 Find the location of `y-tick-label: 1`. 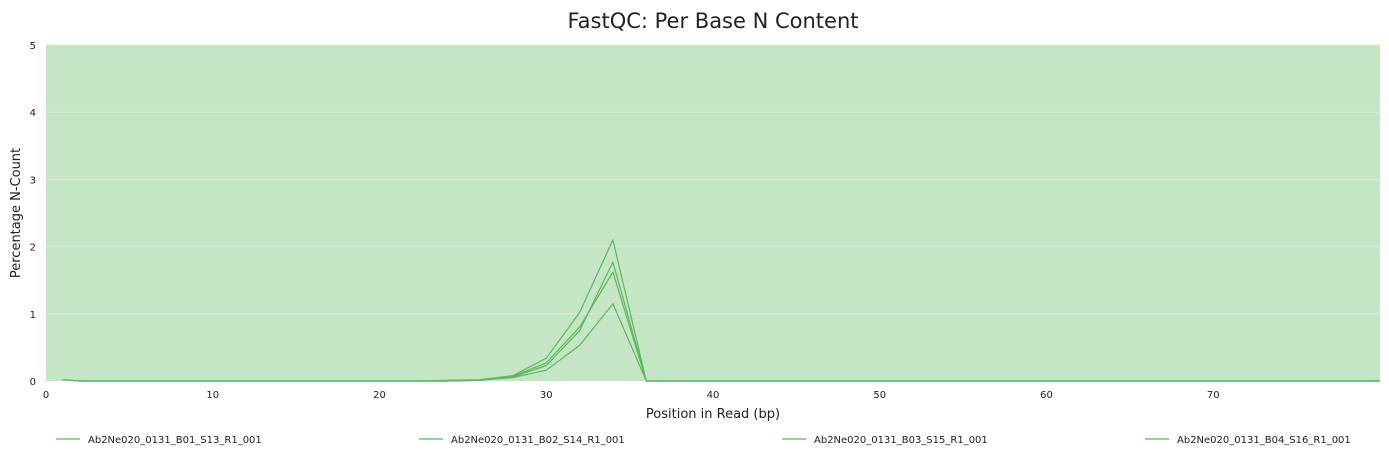

y-tick-label: 1 is located at coordinates (33, 315).